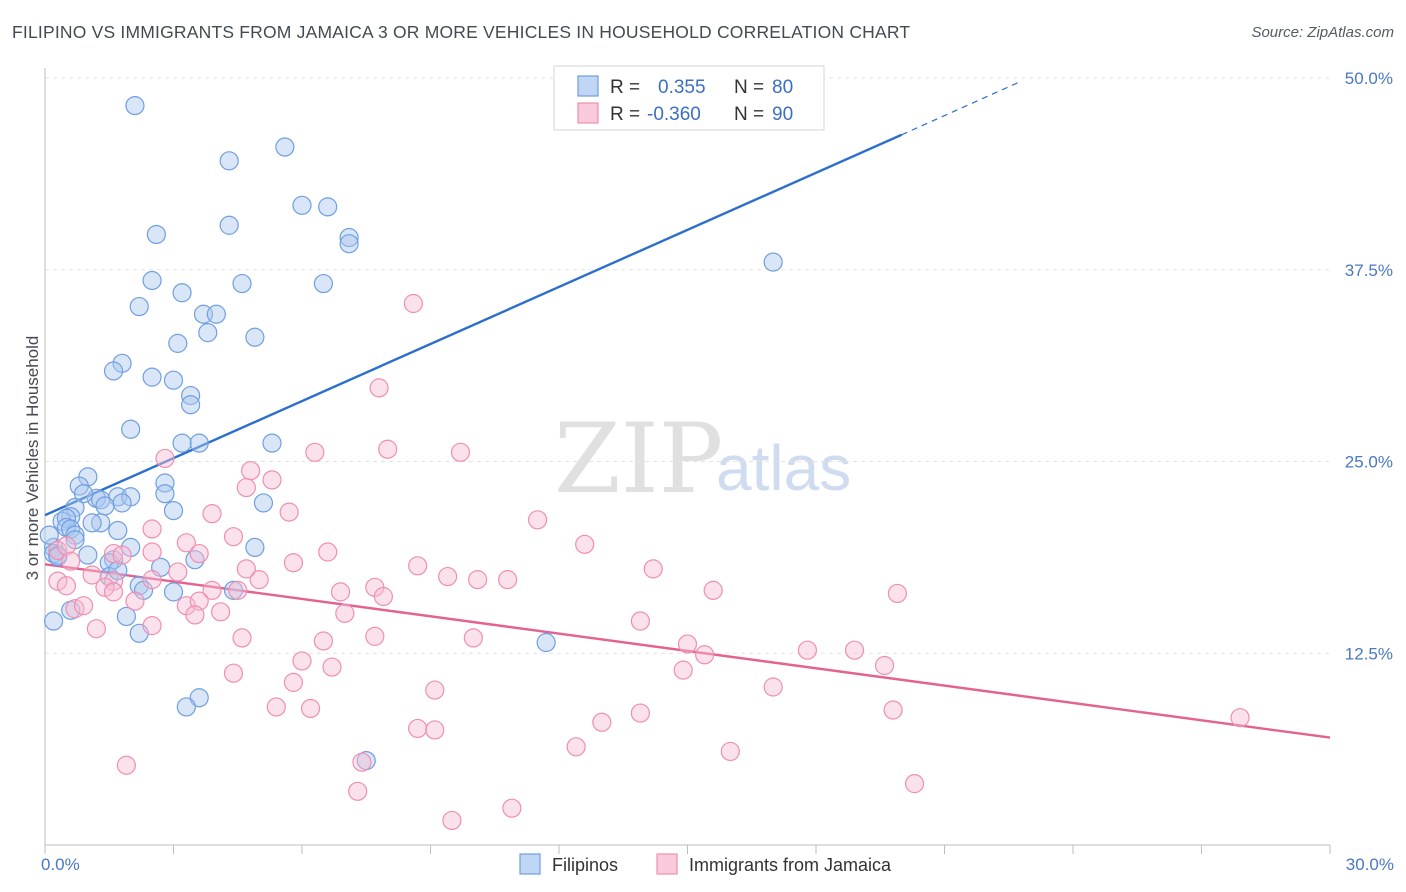  What do you see at coordinates (782, 114) in the screenshot?
I see `legend-n-value-2: 90` at bounding box center [782, 114].